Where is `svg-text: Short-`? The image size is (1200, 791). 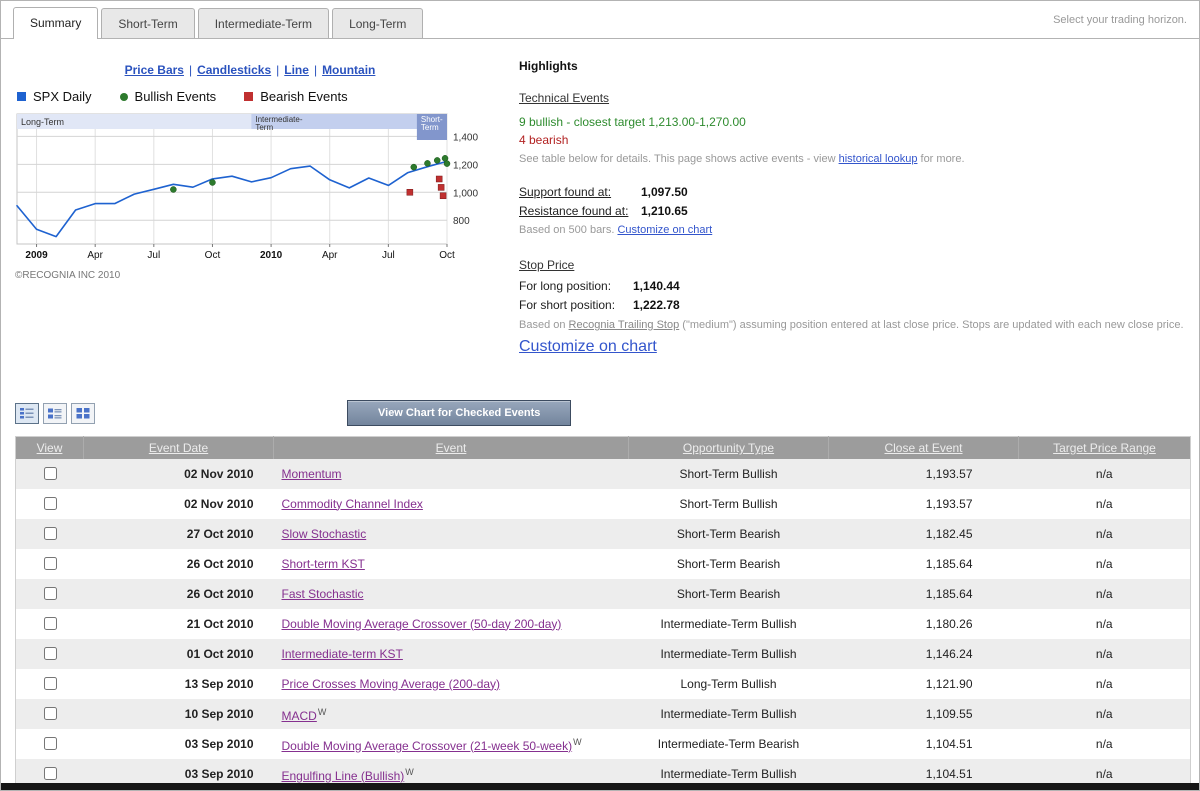 svg-text: Short- is located at coordinates (432, 119).